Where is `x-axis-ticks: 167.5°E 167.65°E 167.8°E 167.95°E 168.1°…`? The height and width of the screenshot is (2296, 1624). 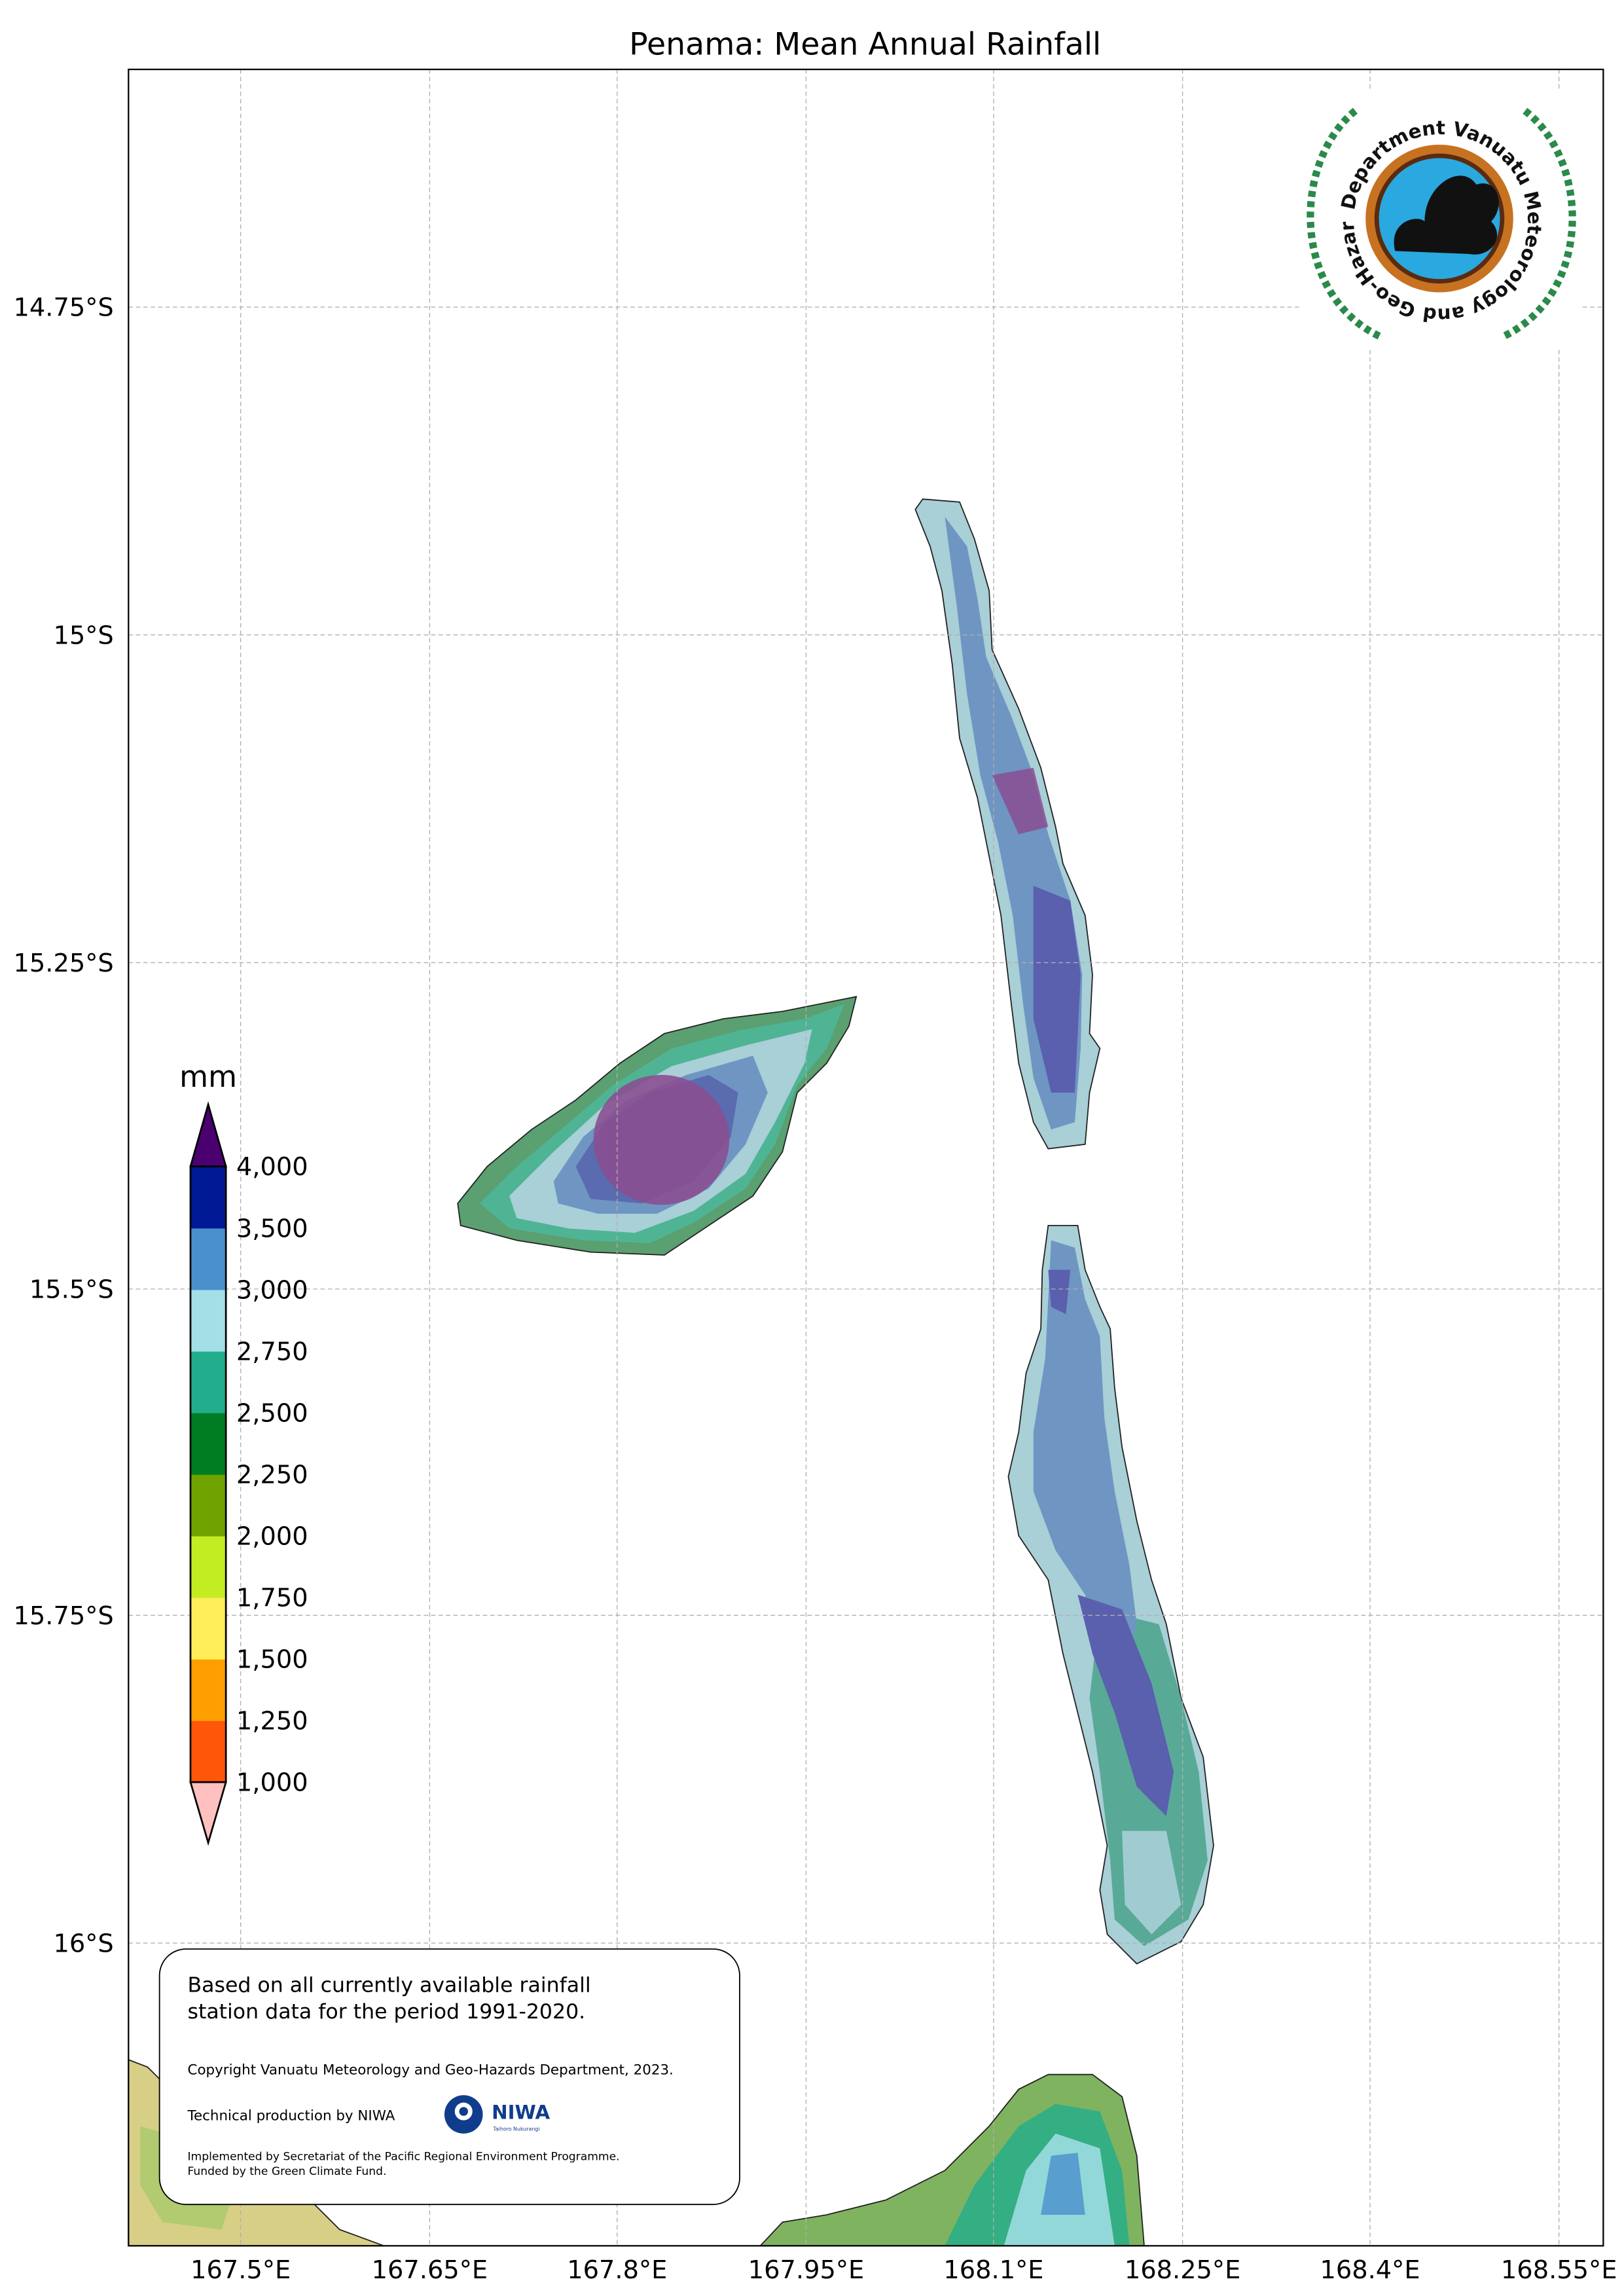
x-axis-ticks: 167.5°E 167.65°E 167.8°E 167.95°E 168.1°… is located at coordinates (903, 2270).